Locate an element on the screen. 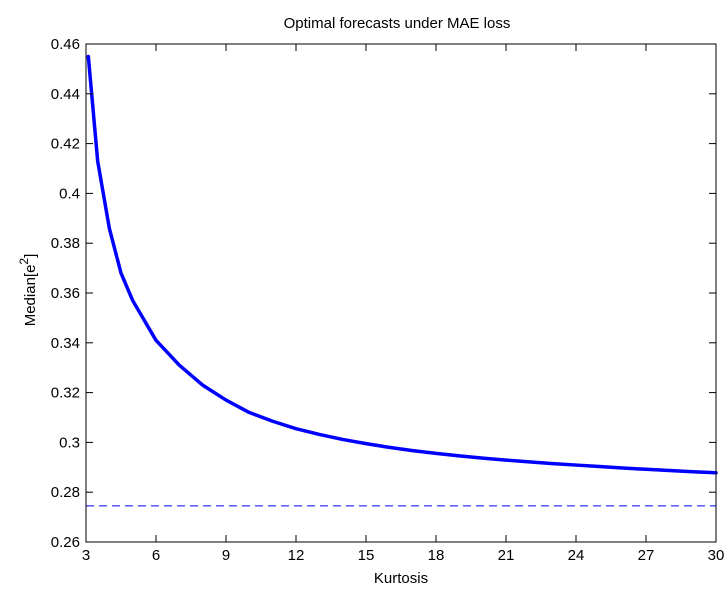  x-tick-label: 9 is located at coordinates (226, 555).